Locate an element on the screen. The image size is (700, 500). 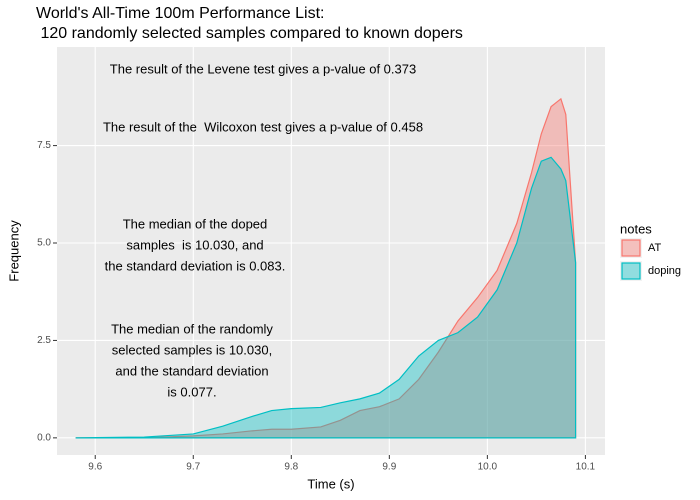
annotation: samples is 10.030, and is located at coordinates (194, 244).